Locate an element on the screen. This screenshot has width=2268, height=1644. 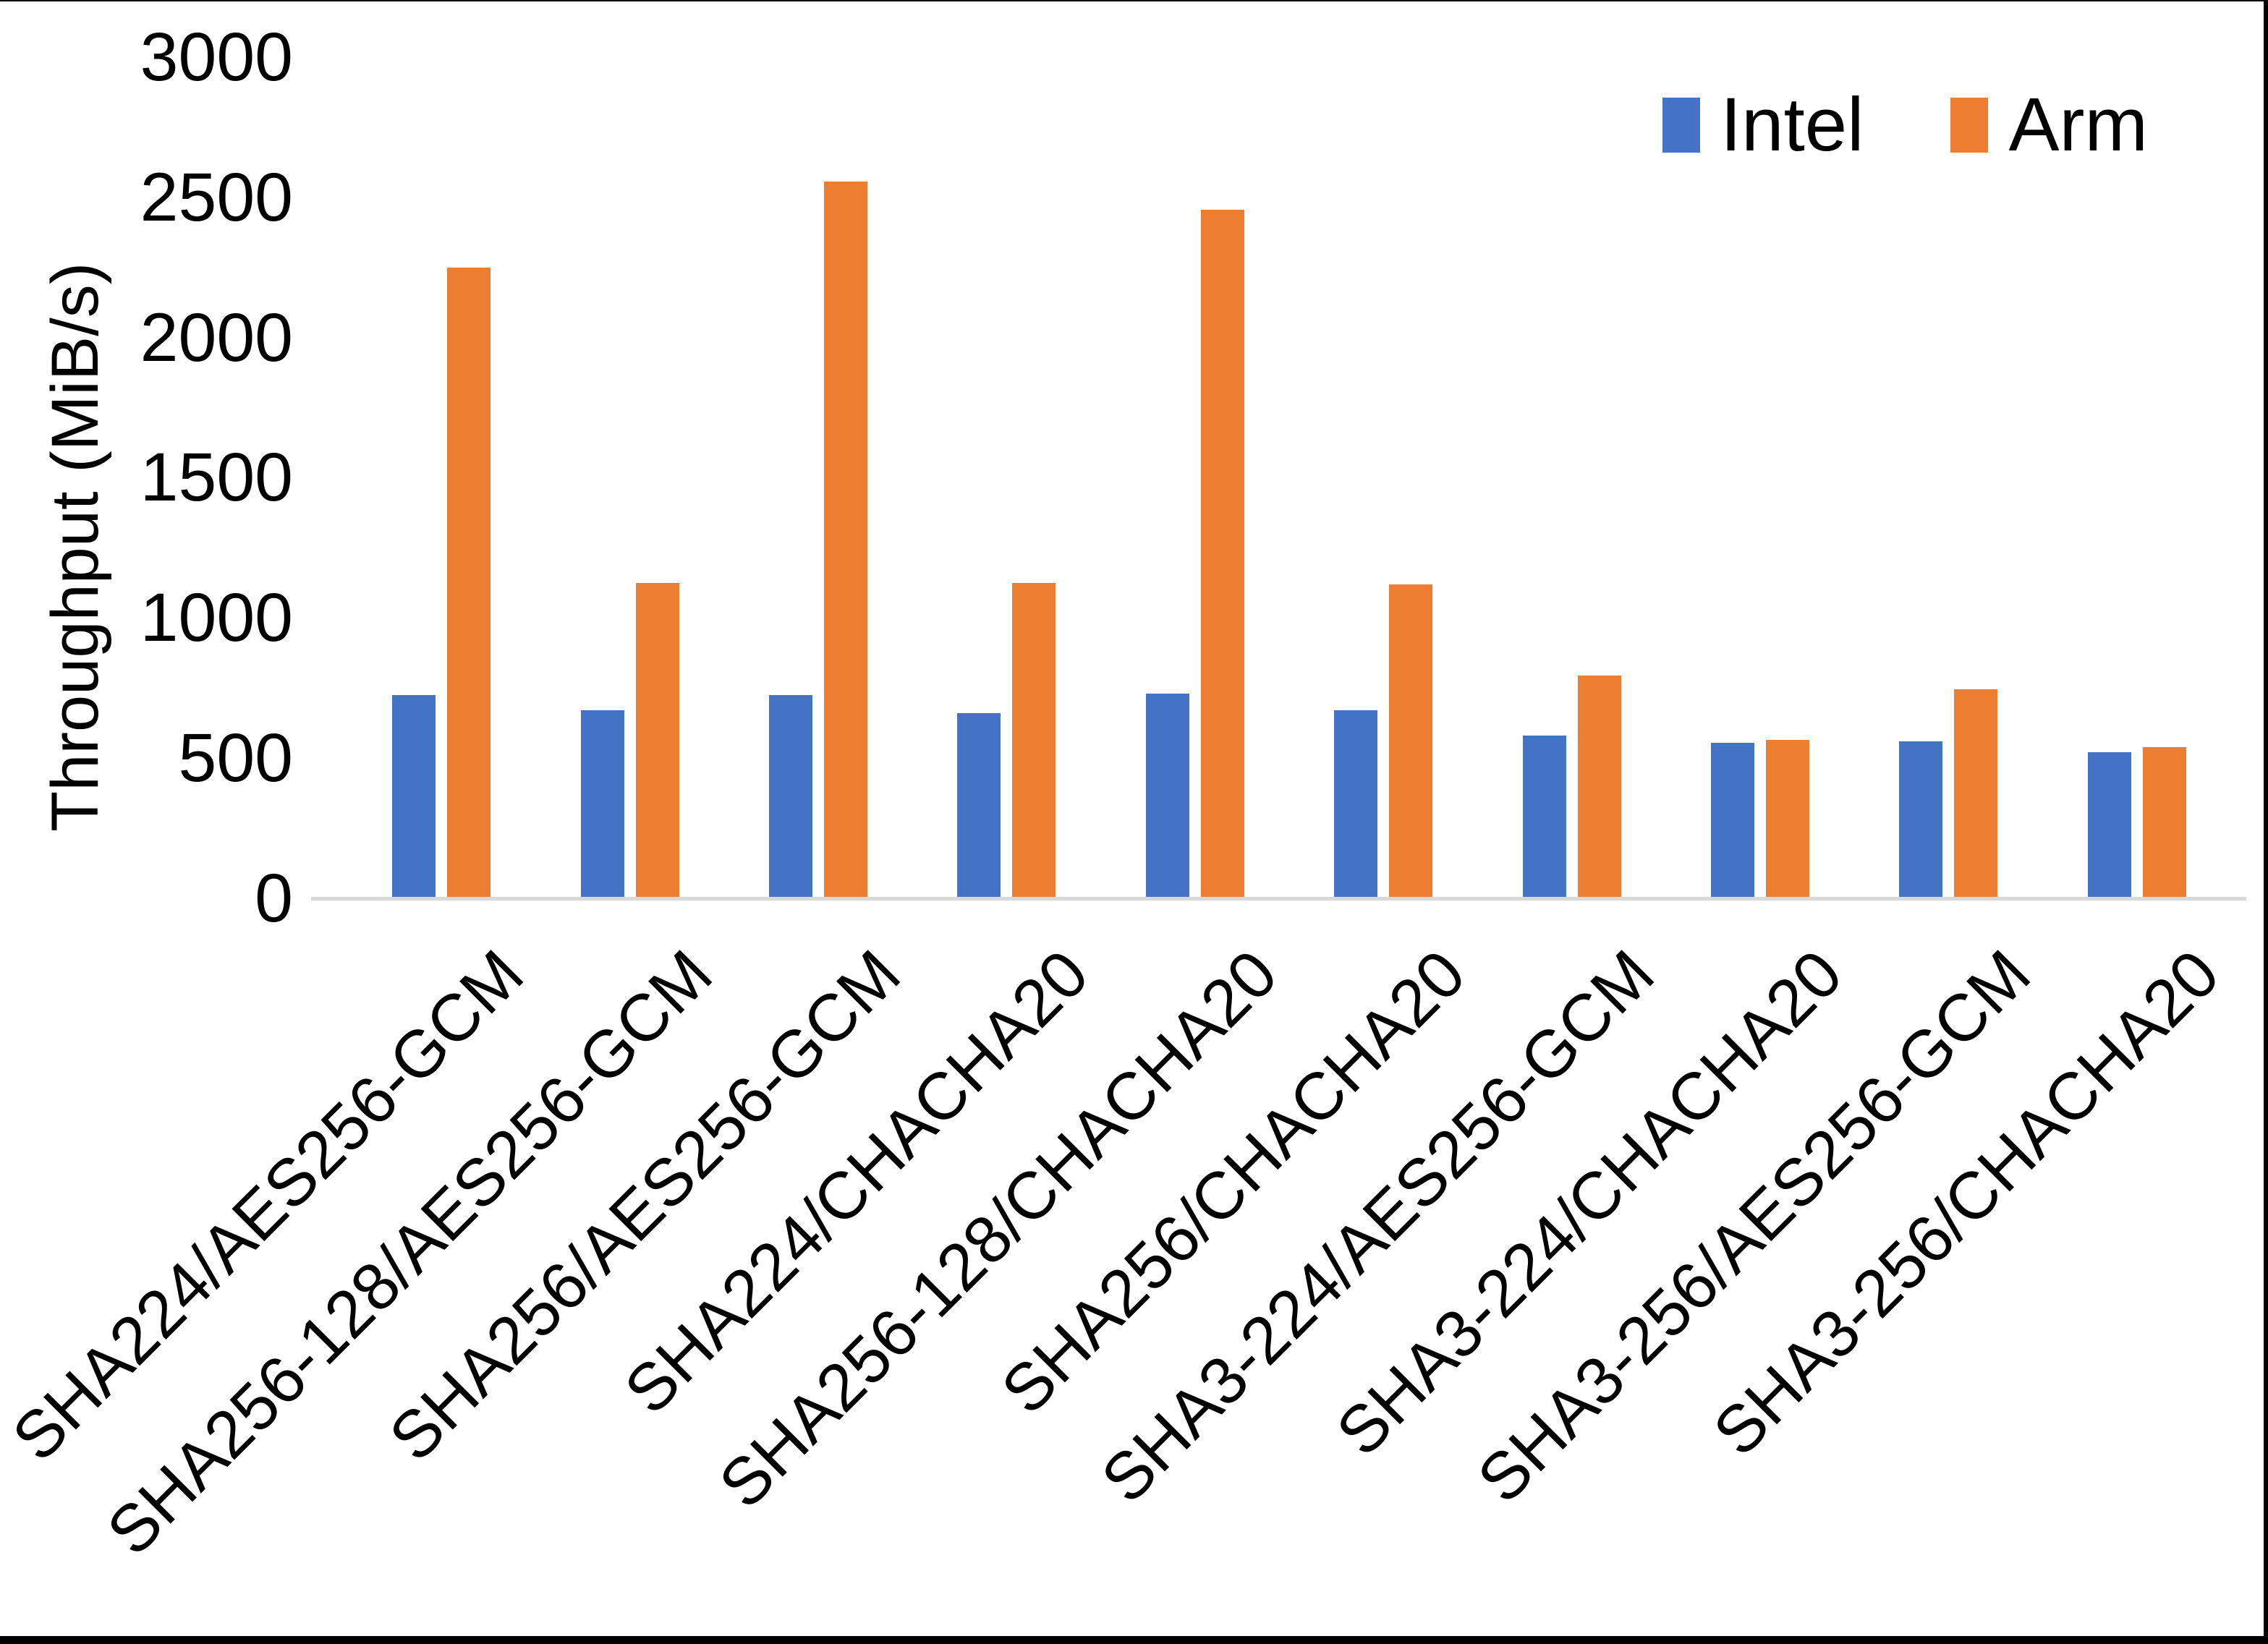
y-tick-label-1500: 1500 is located at coordinates (216, 477).